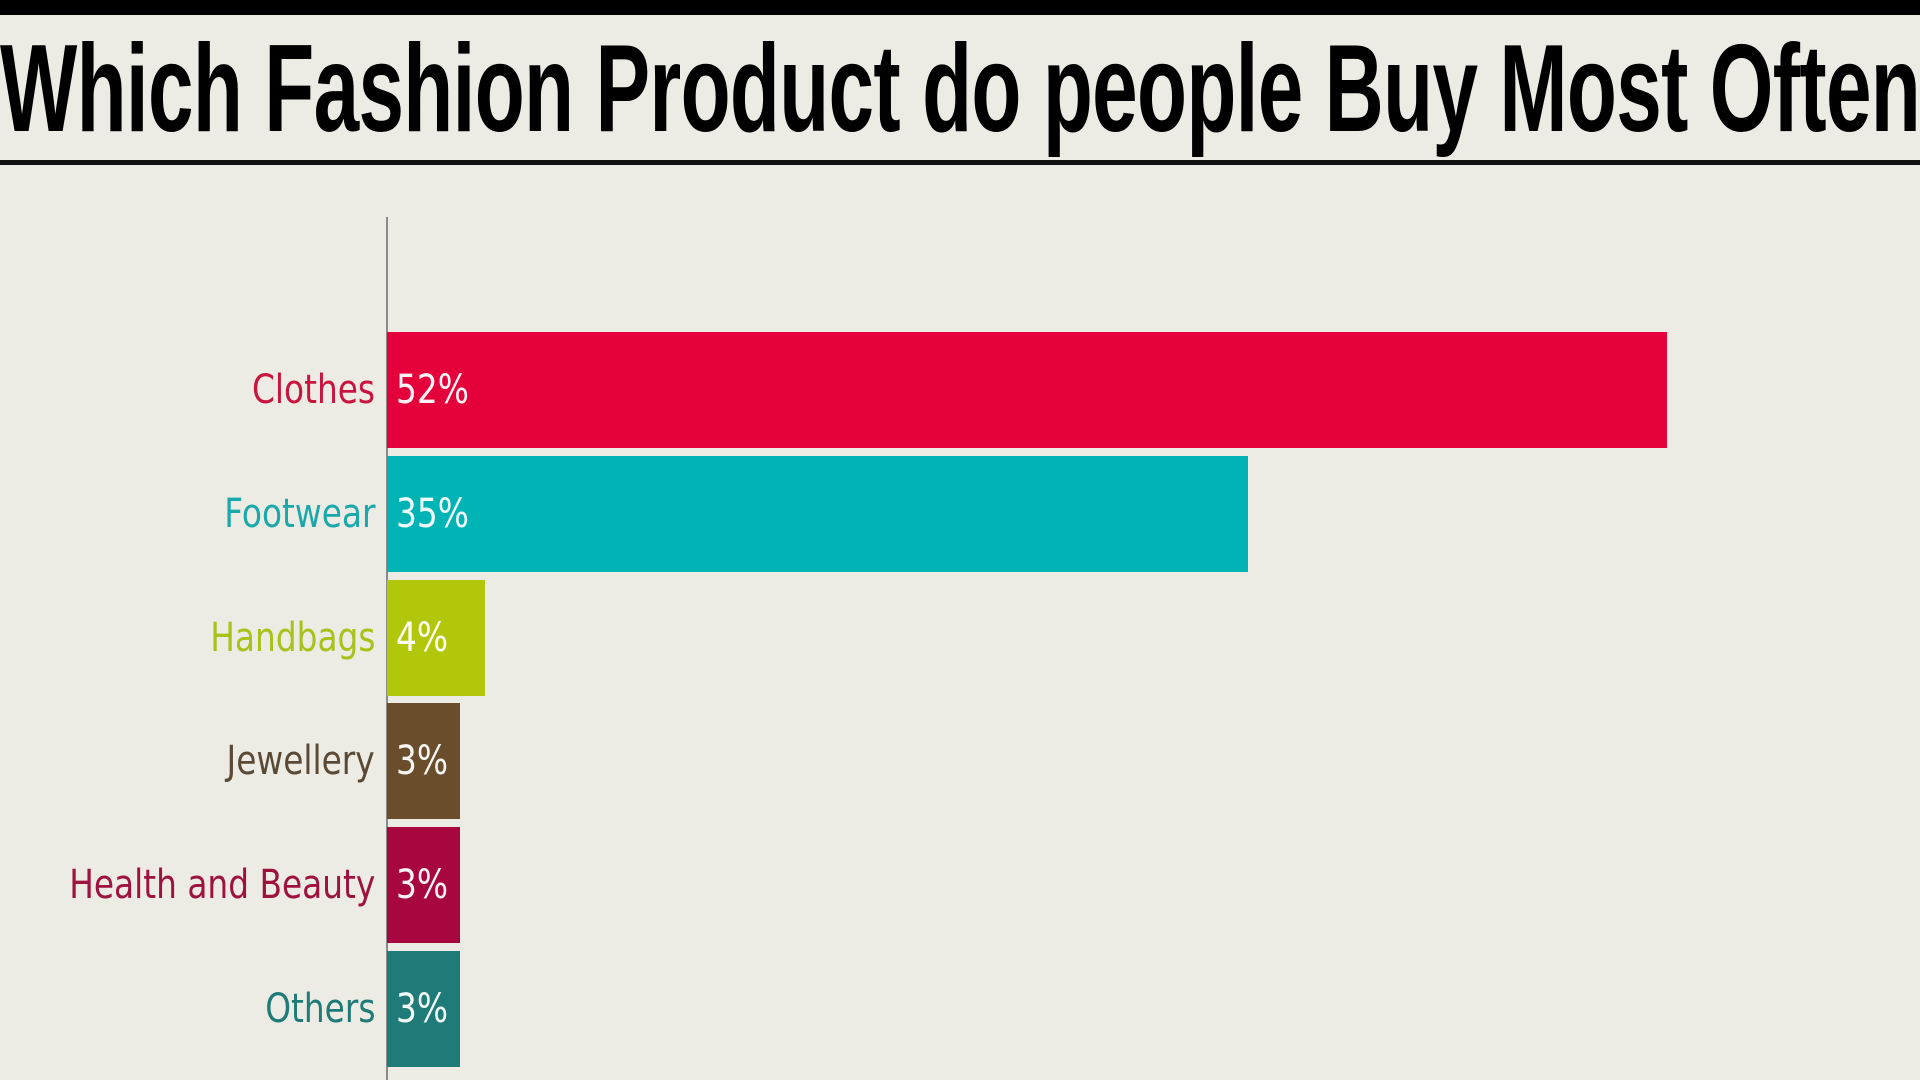 This screenshot has height=1080, width=1920. I want to click on bar-row-health-and-beauty: Health and Beauty 3%, so click(960, 885).